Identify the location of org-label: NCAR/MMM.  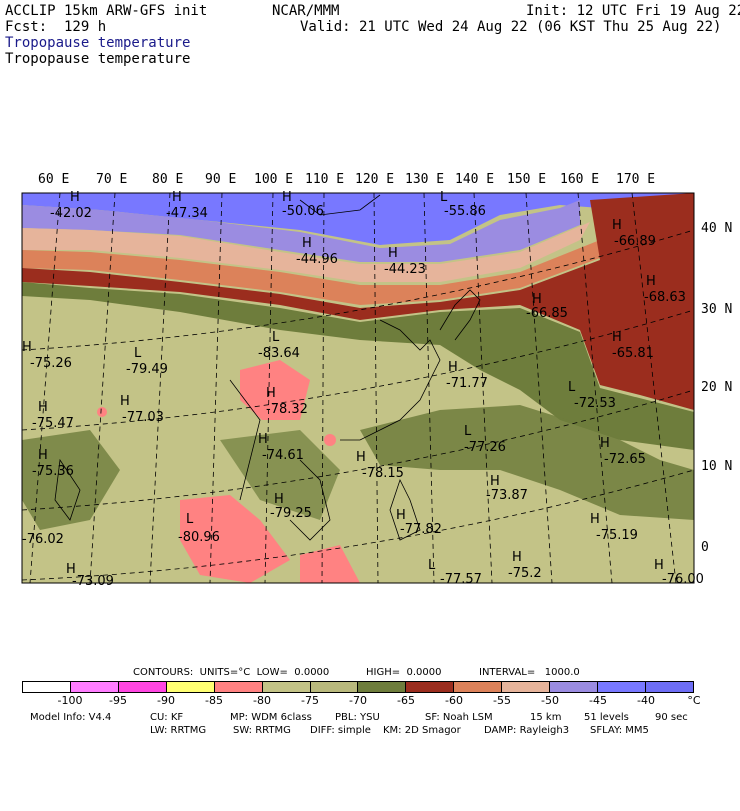
(306, 11).